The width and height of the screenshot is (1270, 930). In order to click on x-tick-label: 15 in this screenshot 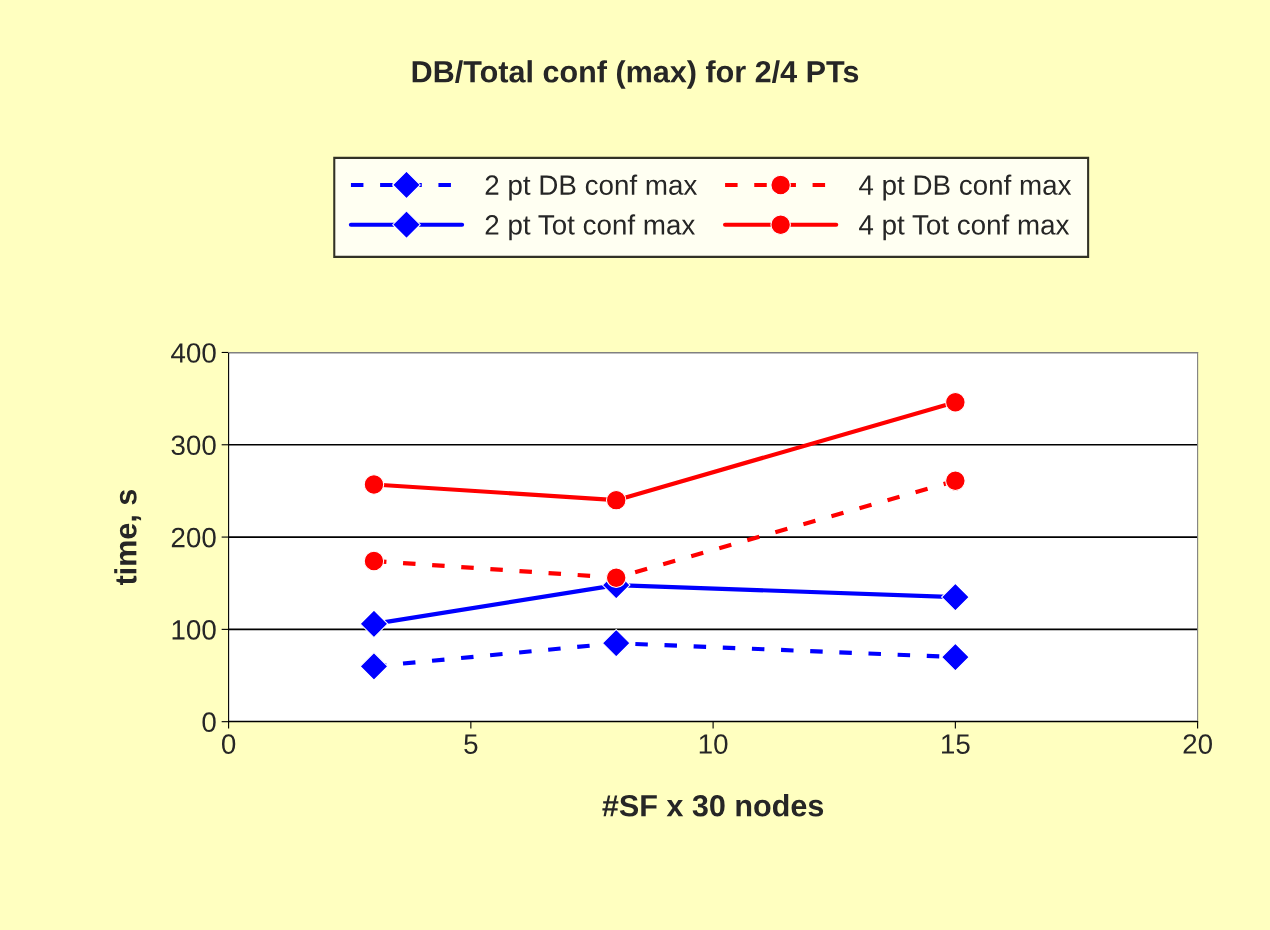, I will do `click(956, 744)`.